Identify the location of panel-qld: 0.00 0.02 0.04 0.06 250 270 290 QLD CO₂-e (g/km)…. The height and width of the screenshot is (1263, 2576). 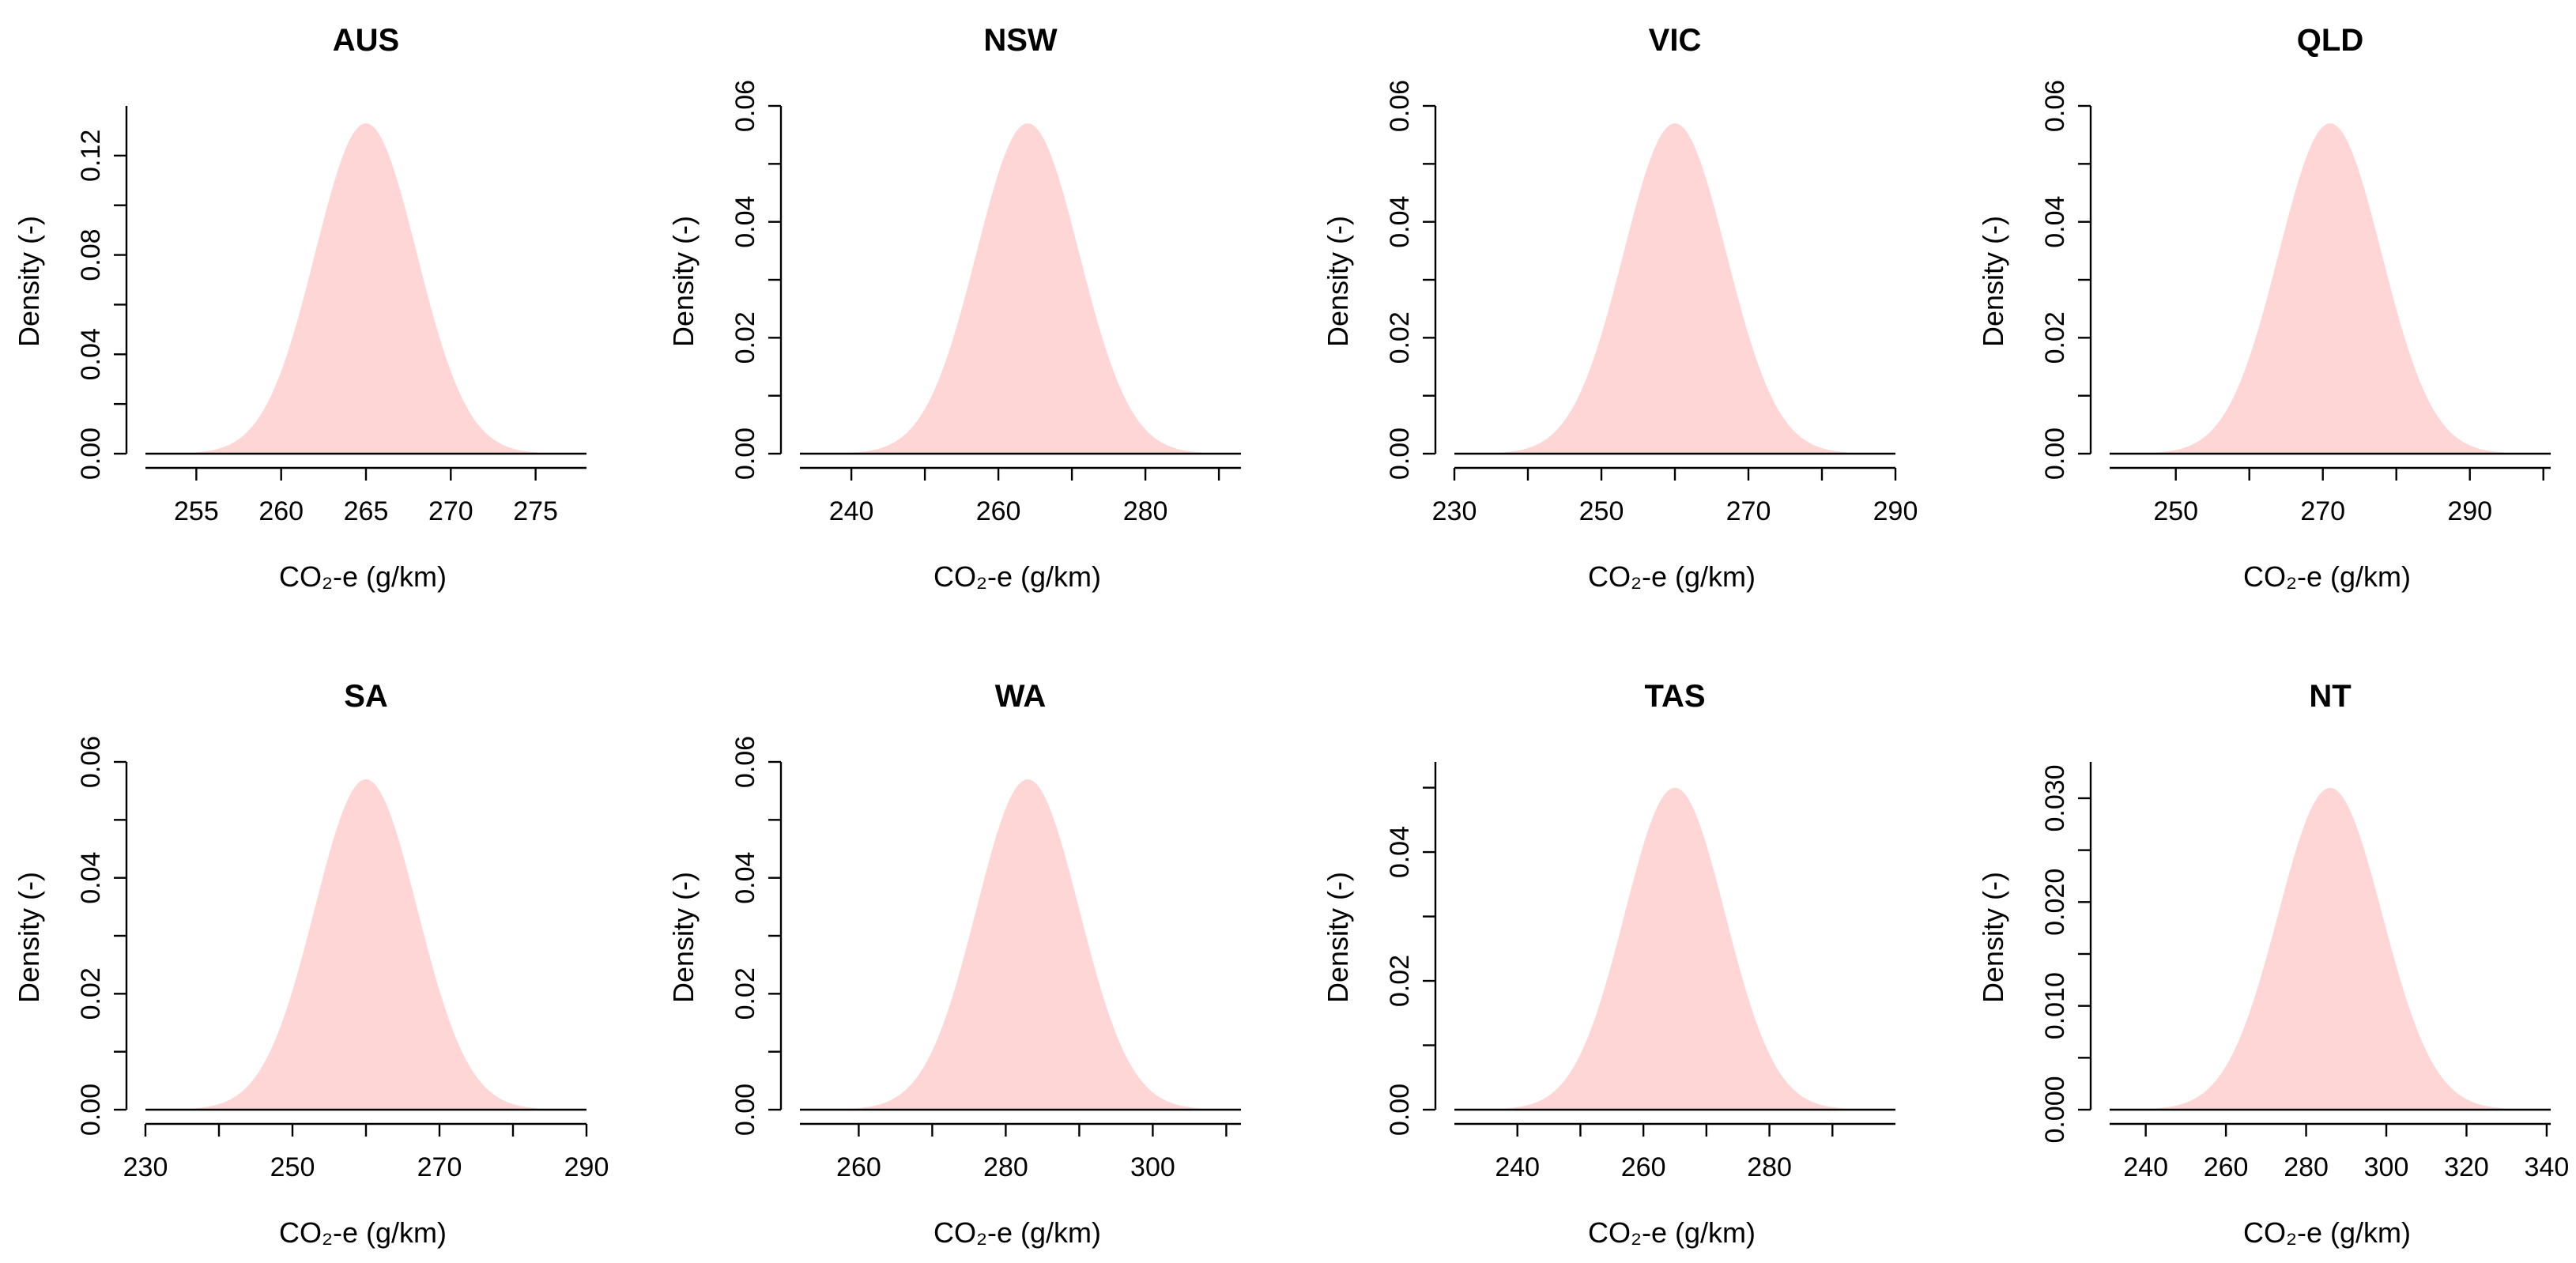
(2264, 308).